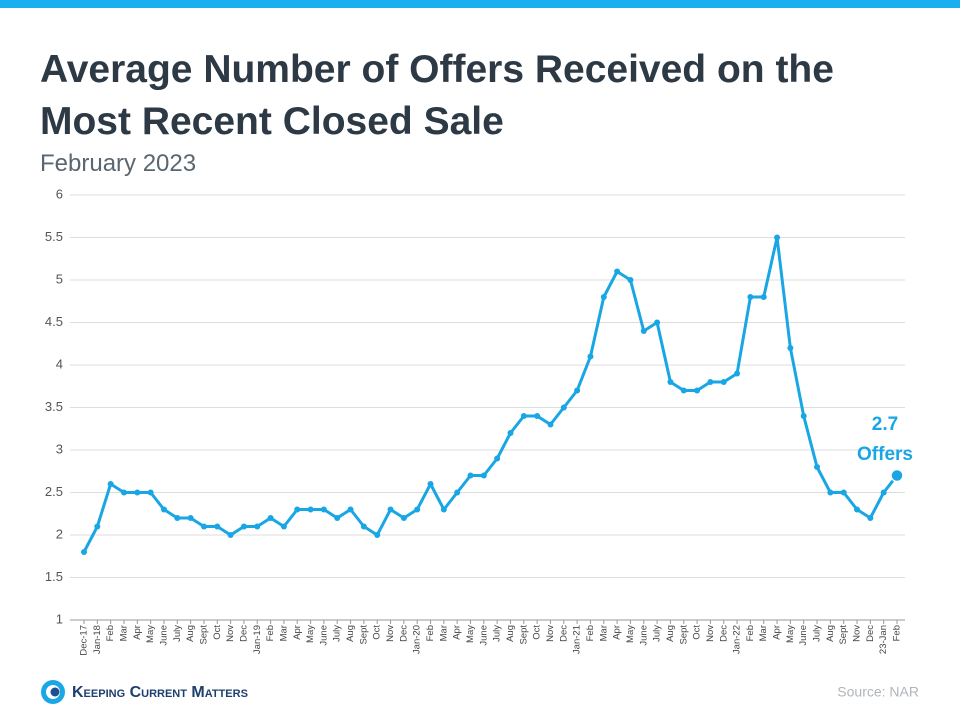  I want to click on y-tick-label: 1.5, so click(54, 576).